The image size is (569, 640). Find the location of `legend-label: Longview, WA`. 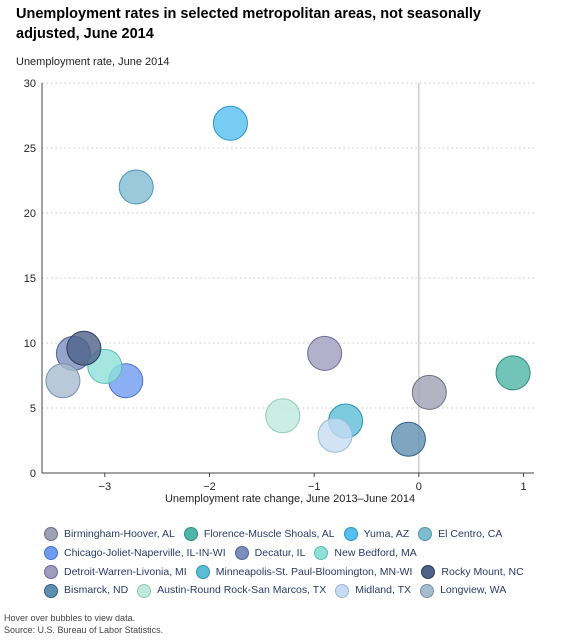

legend-label: Longview, WA is located at coordinates (473, 590).